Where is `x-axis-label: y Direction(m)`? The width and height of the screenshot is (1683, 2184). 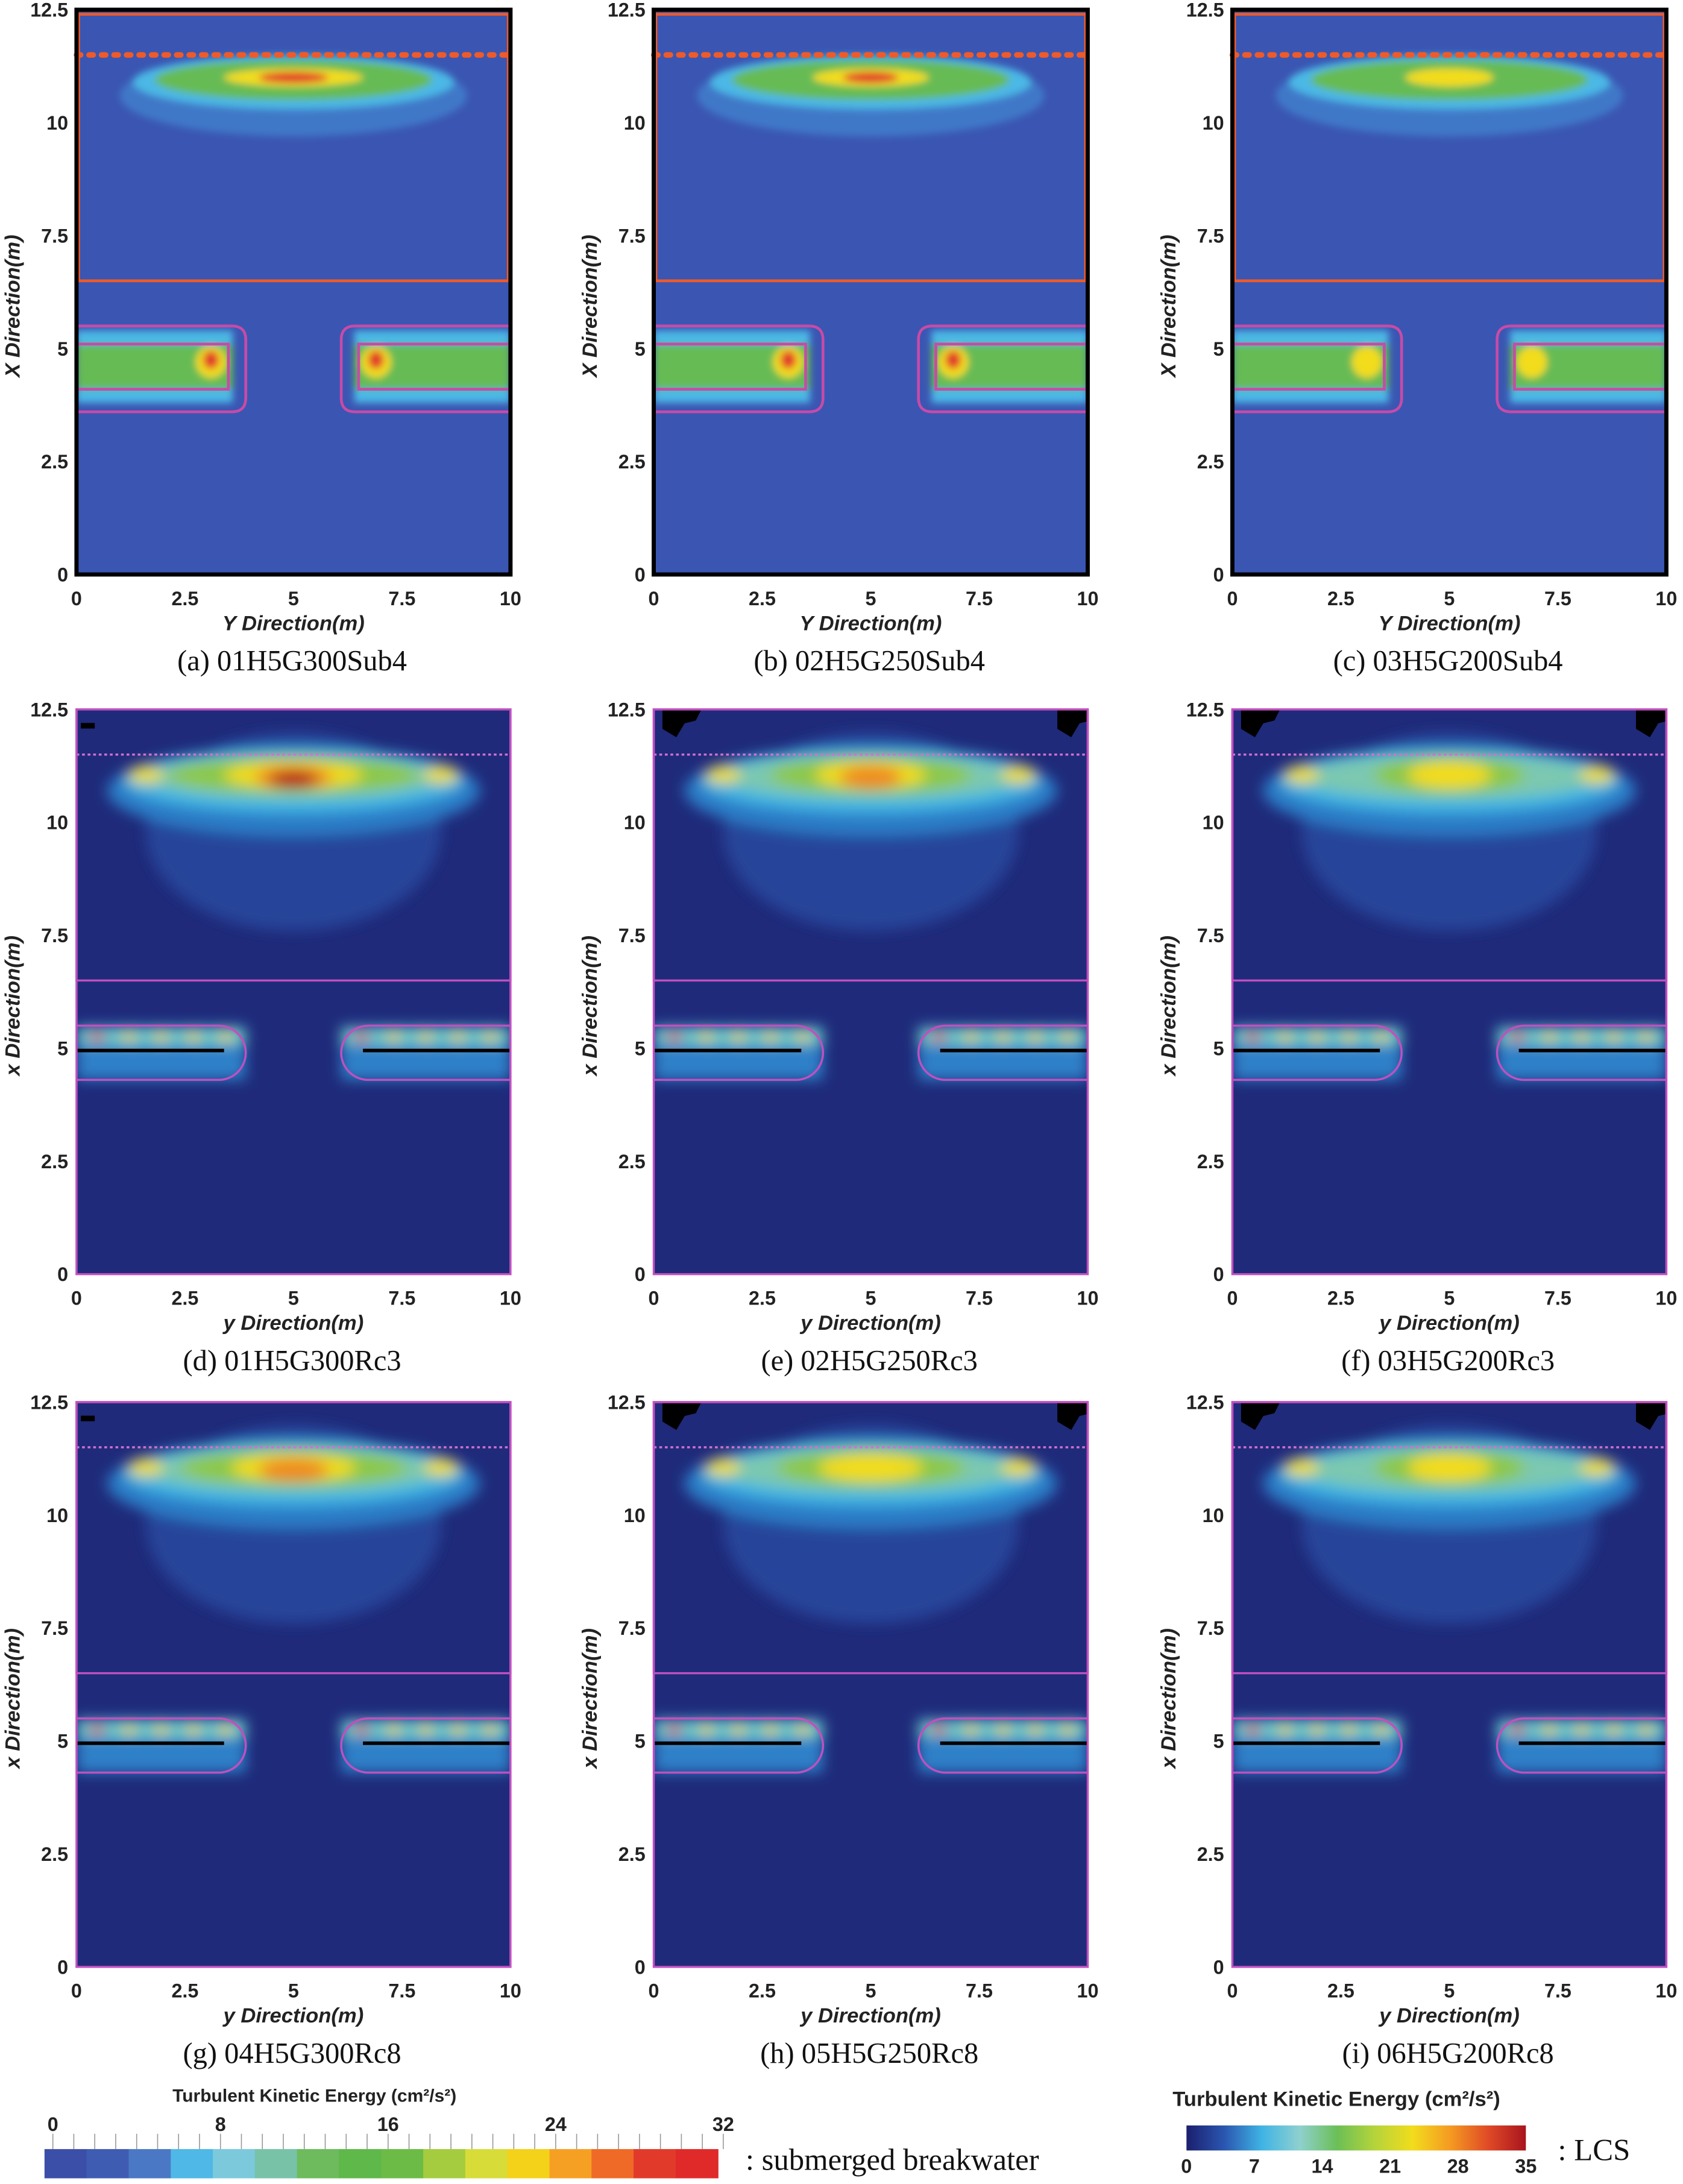 x-axis-label: y Direction(m) is located at coordinates (1449, 1323).